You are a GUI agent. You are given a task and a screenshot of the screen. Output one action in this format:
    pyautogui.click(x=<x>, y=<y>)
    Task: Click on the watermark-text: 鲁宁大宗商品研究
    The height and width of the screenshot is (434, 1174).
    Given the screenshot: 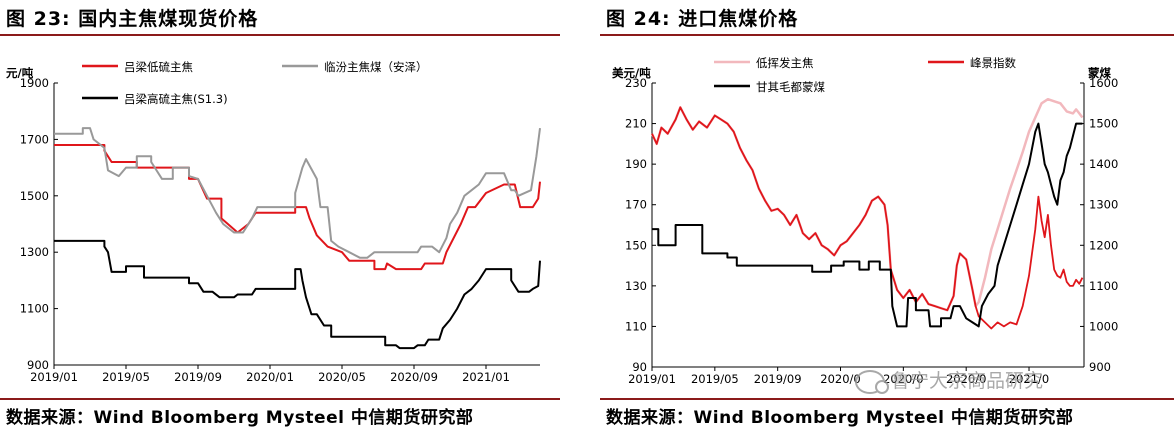 What is the action you would take?
    pyautogui.click(x=967, y=381)
    